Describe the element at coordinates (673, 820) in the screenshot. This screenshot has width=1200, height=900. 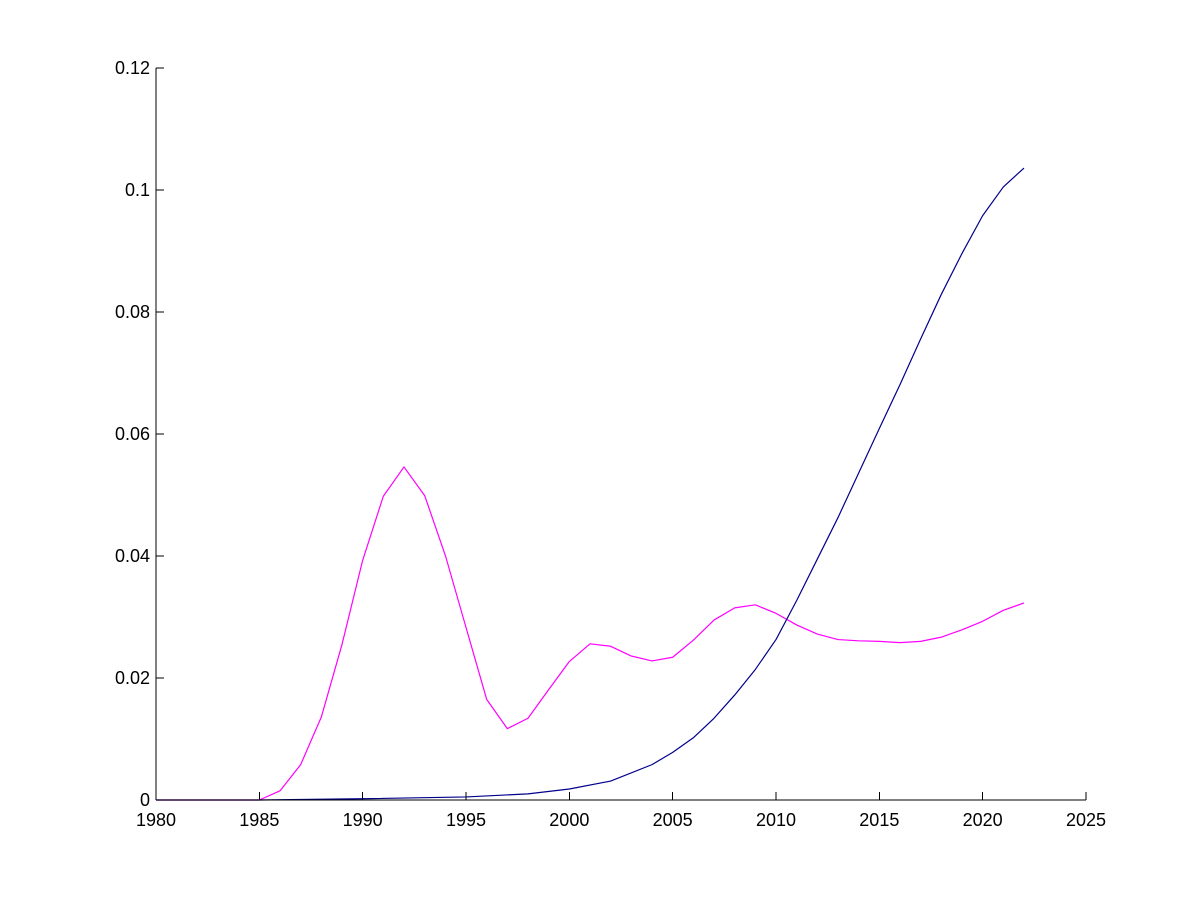
I see `x-tick-label: 2005` at that location.